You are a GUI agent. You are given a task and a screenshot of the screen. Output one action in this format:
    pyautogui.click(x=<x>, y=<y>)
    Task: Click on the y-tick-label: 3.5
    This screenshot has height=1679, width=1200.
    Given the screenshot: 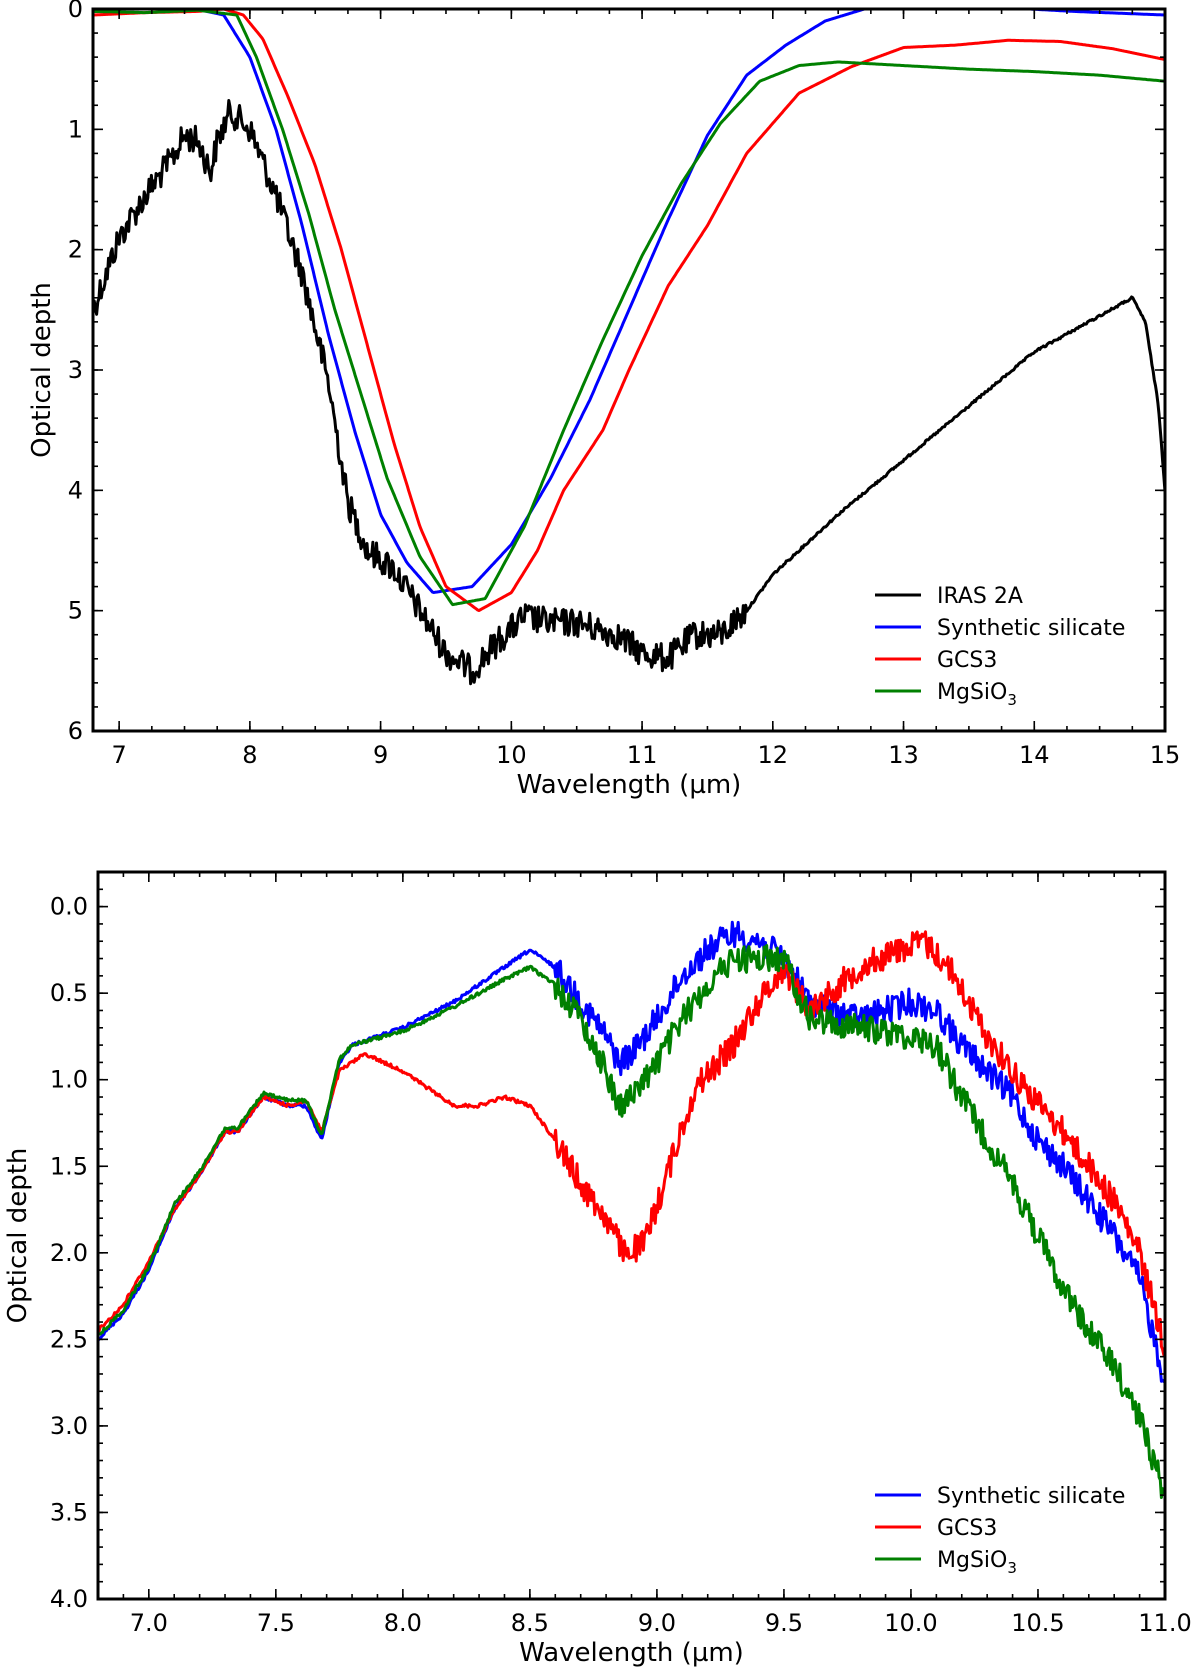 What is the action you would take?
    pyautogui.click(x=69, y=1512)
    